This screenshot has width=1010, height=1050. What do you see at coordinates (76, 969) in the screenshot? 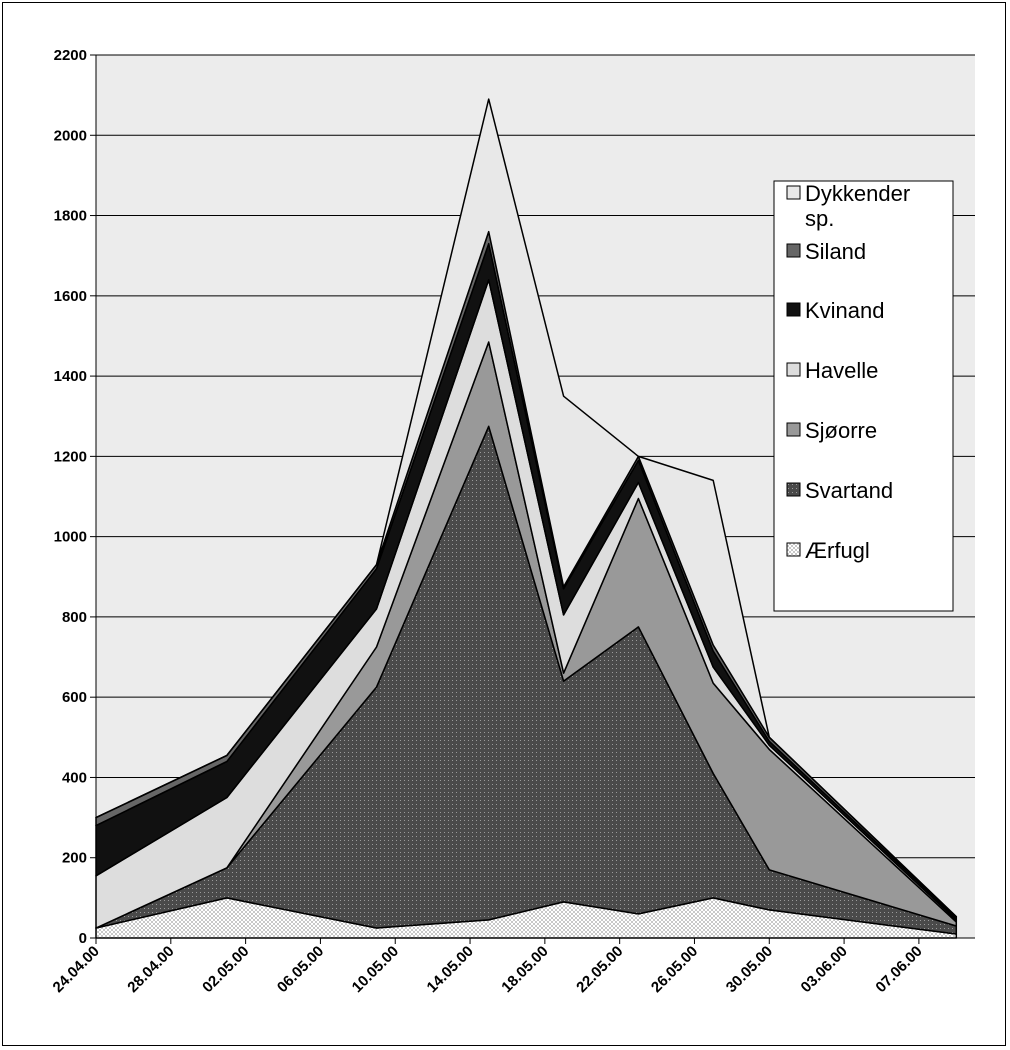
I see `x-tick-label: 24.04.00` at bounding box center [76, 969].